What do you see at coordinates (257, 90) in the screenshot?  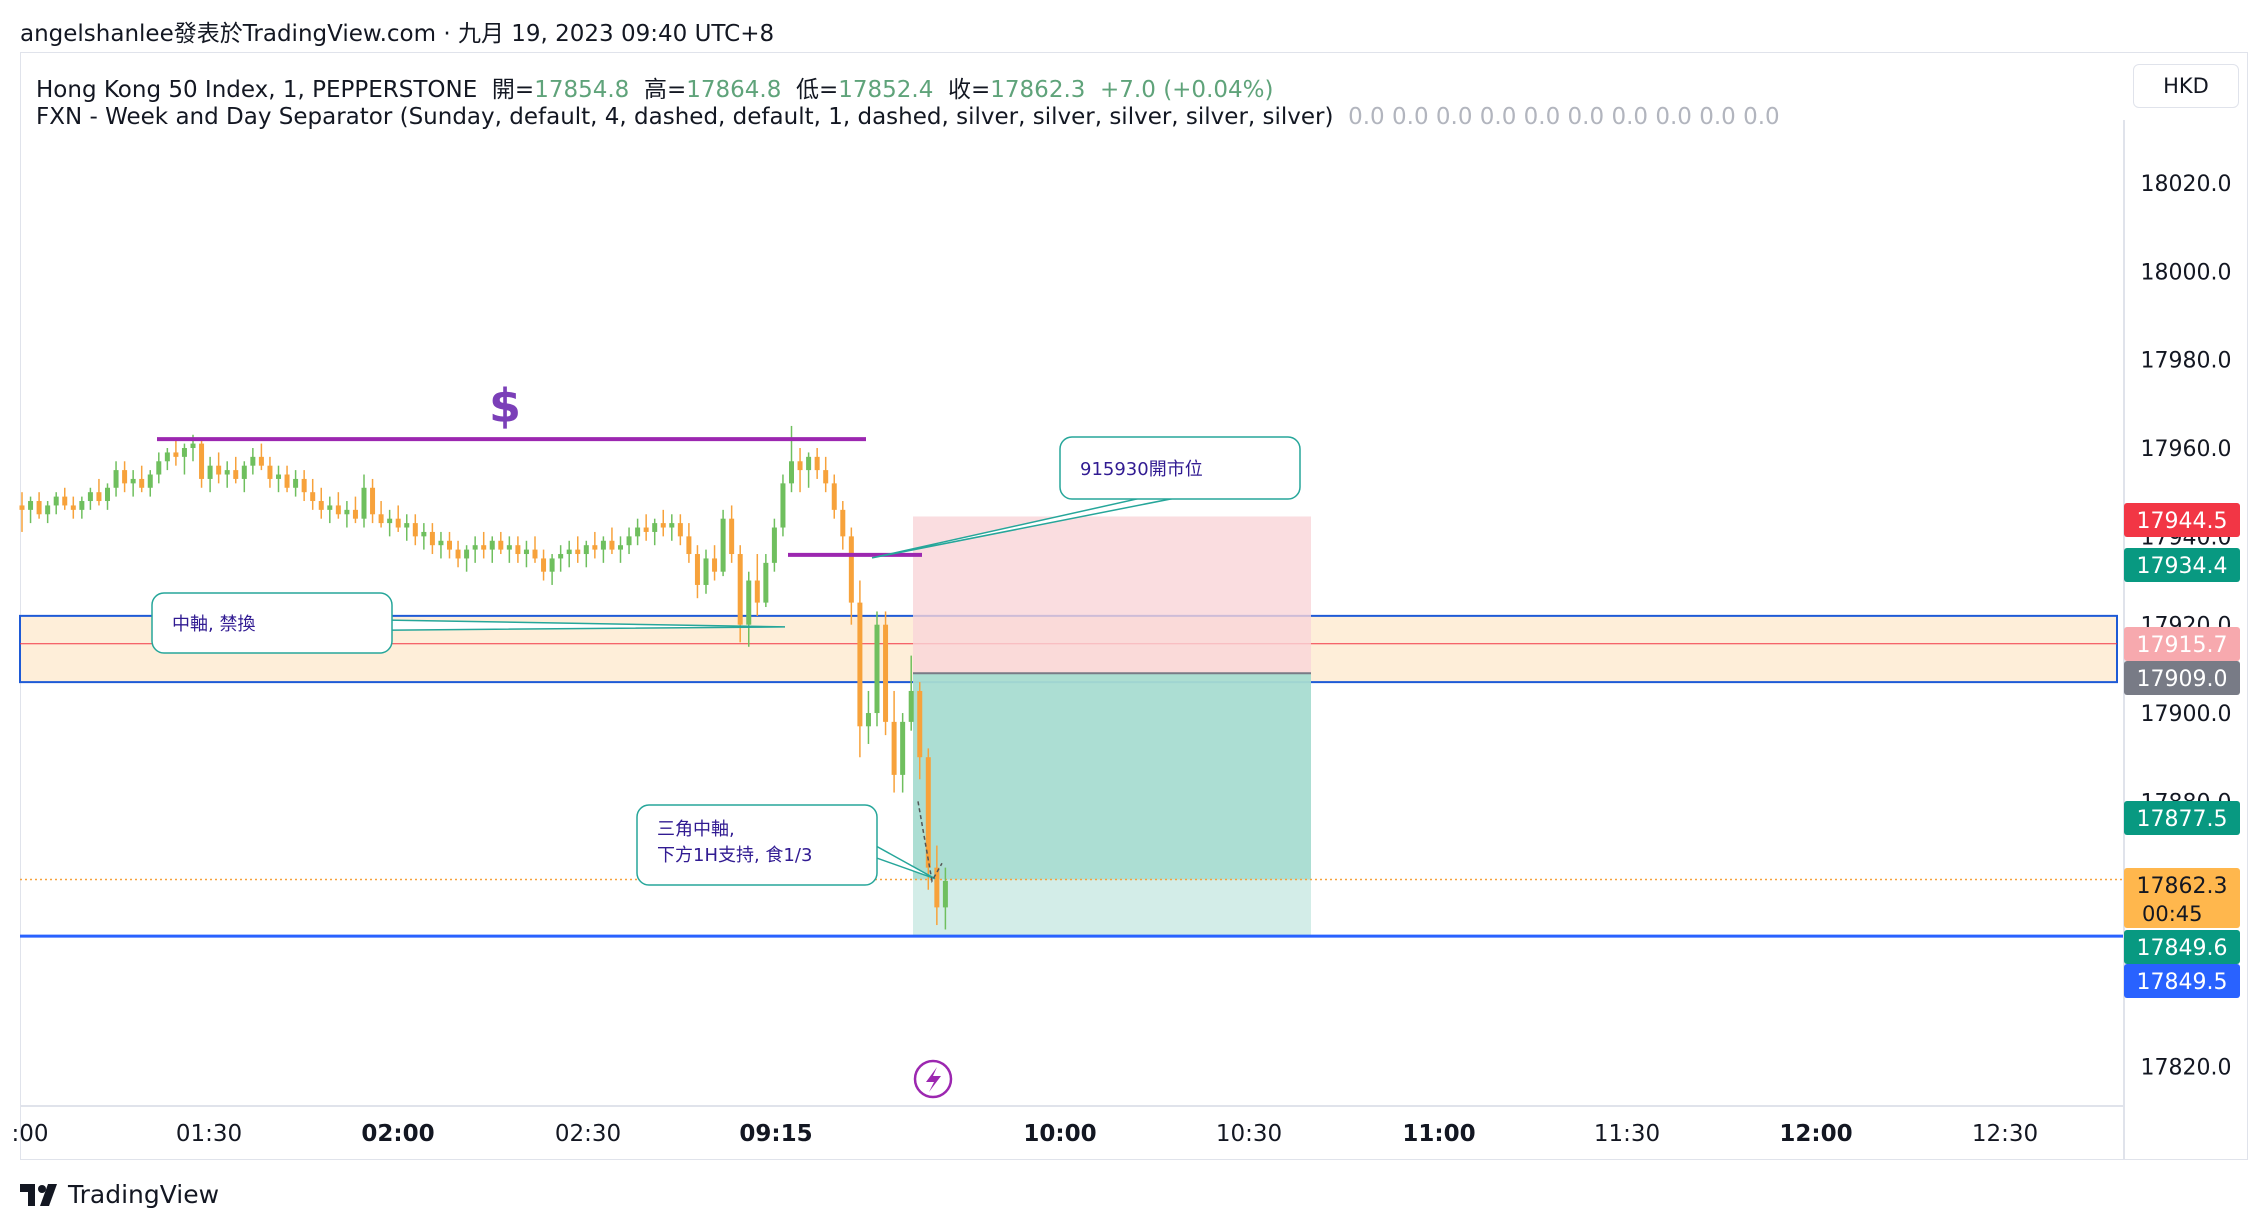 I see `symbol-label: Hong Kong 50 Index, 1, PEPPERSTONE` at bounding box center [257, 90].